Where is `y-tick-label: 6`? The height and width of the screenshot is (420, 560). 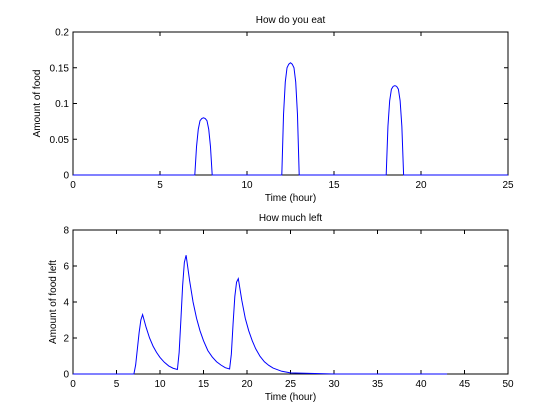
y-tick-label: 6 is located at coordinates (66, 267).